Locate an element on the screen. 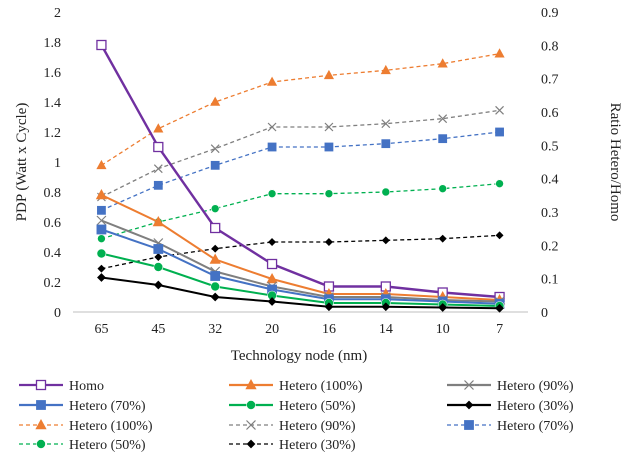 The width and height of the screenshot is (631, 454). y2-tick-label: 0.2 is located at coordinates (550, 246).